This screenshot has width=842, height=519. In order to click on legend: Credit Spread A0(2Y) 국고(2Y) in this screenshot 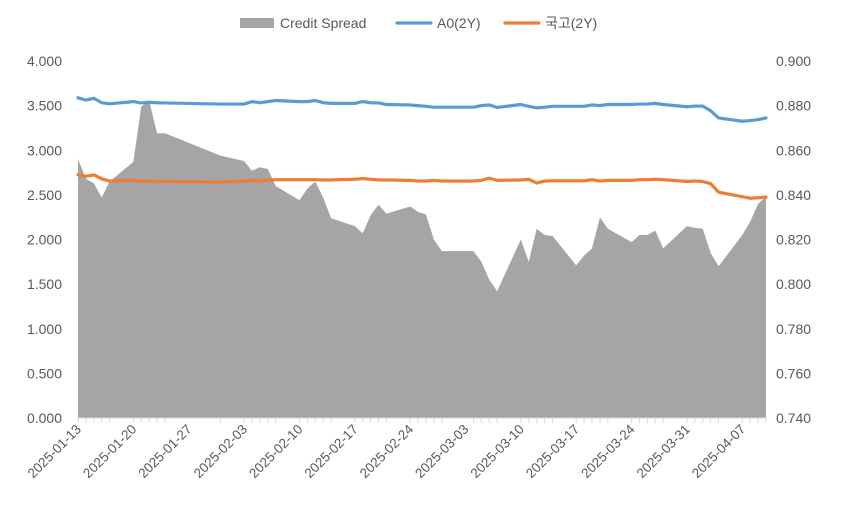, I will do `click(418, 23)`.